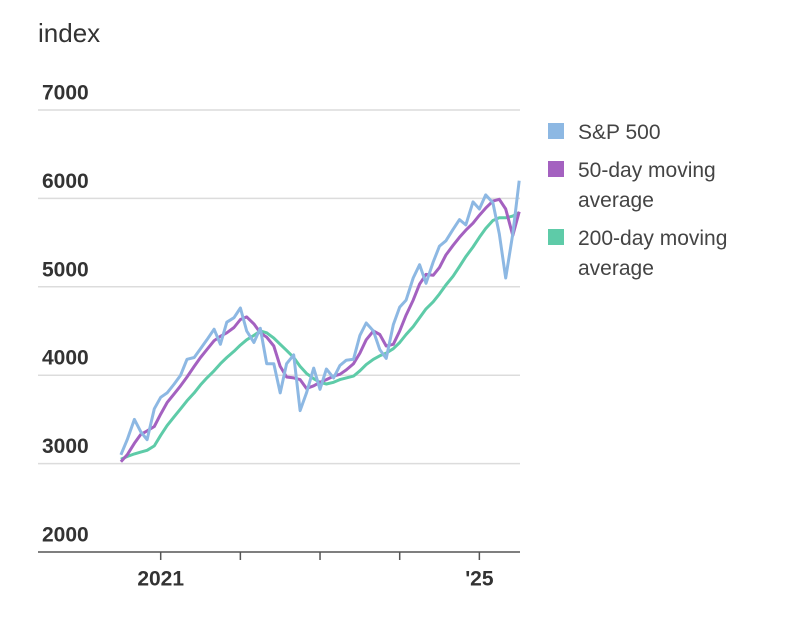  Describe the element at coordinates (619, 132) in the screenshot. I see `legend-label: S&P 500` at that location.